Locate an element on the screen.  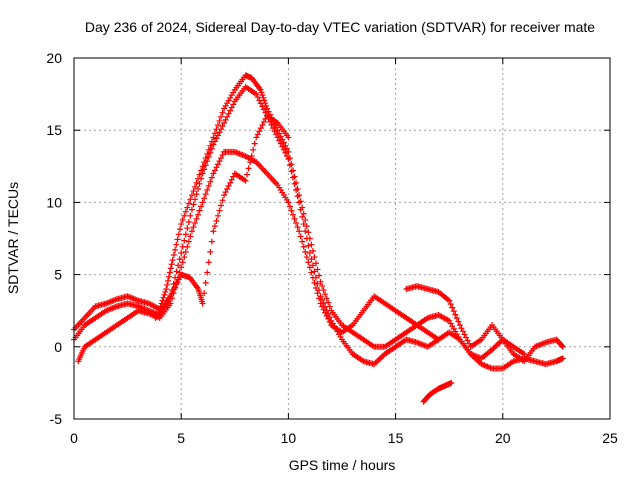
x-tick-label: 15 is located at coordinates (396, 438).